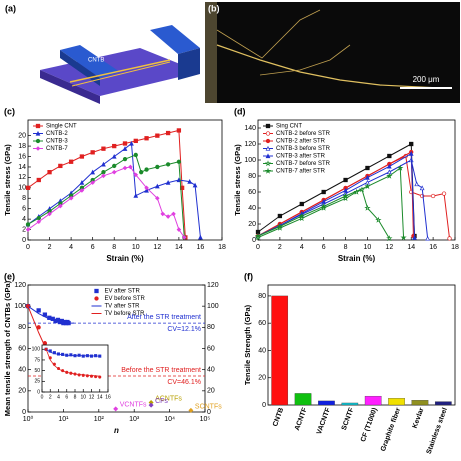 The width and height of the screenshot is (461, 461). I want to click on y-tick-label: 12, so click(22, 177).